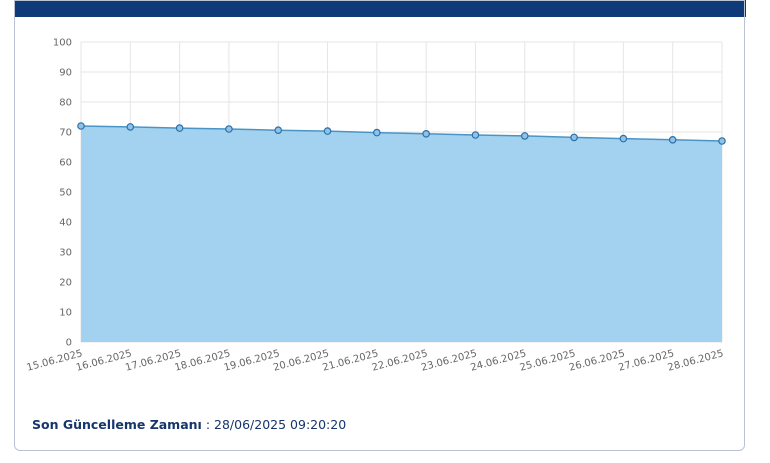 The image size is (770, 463). Describe the element at coordinates (400, 360) in the screenshot. I see `x-tick-label: 22.06.2025` at that location.